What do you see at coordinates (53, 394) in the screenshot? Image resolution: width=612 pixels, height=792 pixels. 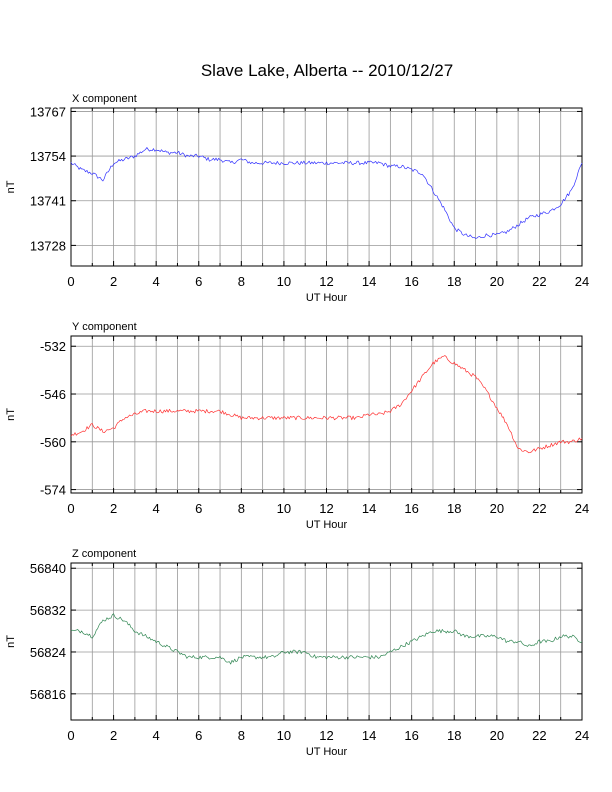 I see `y-tick-label: -546` at bounding box center [53, 394].